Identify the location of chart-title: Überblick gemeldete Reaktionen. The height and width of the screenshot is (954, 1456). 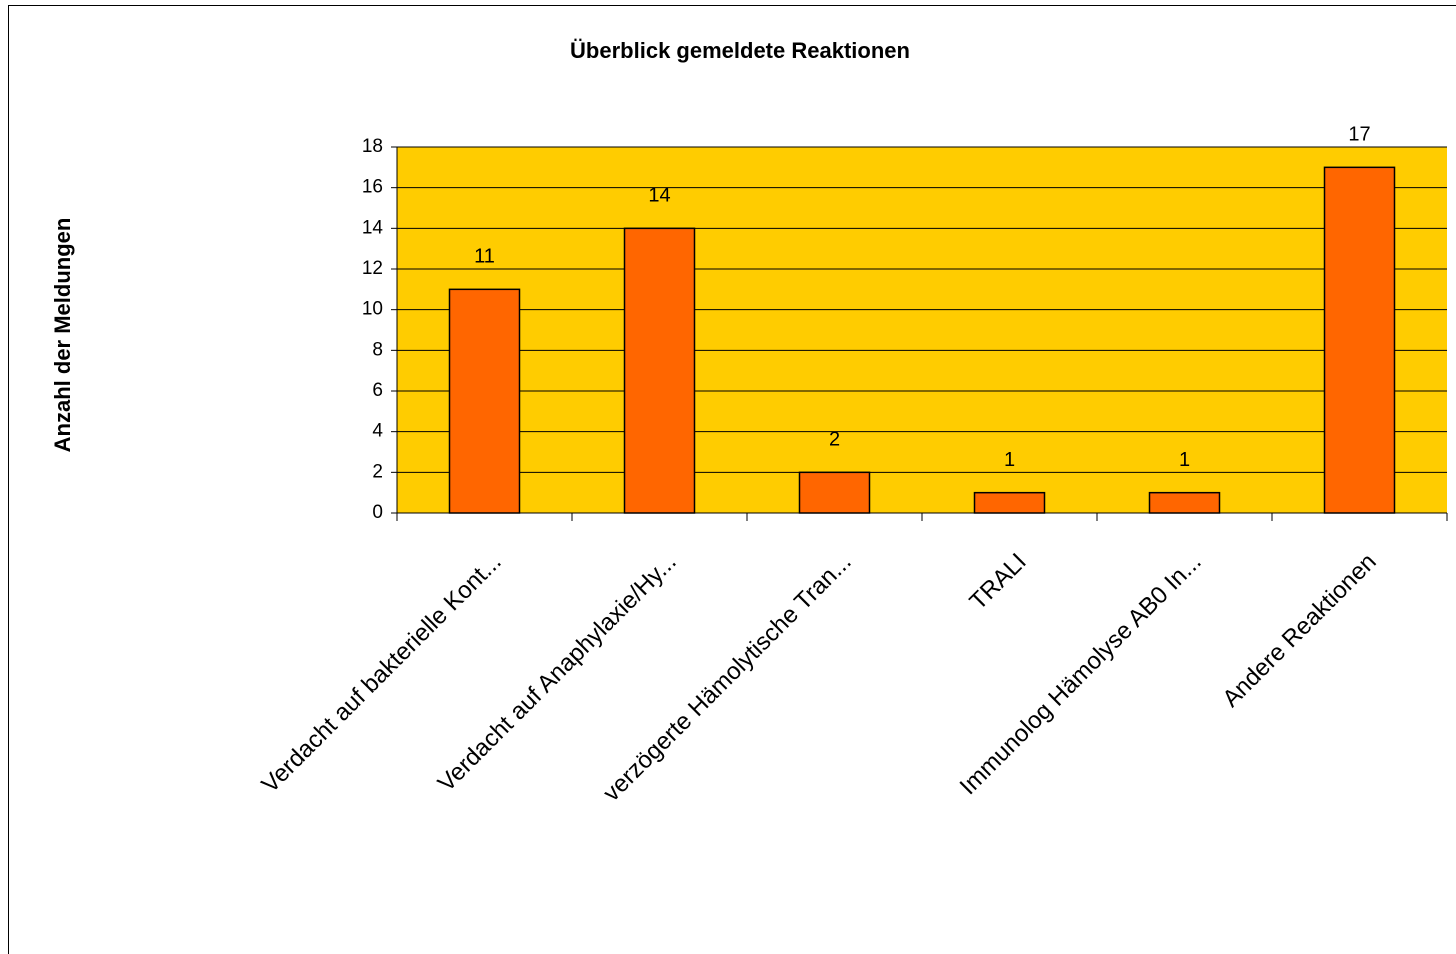
(740, 50).